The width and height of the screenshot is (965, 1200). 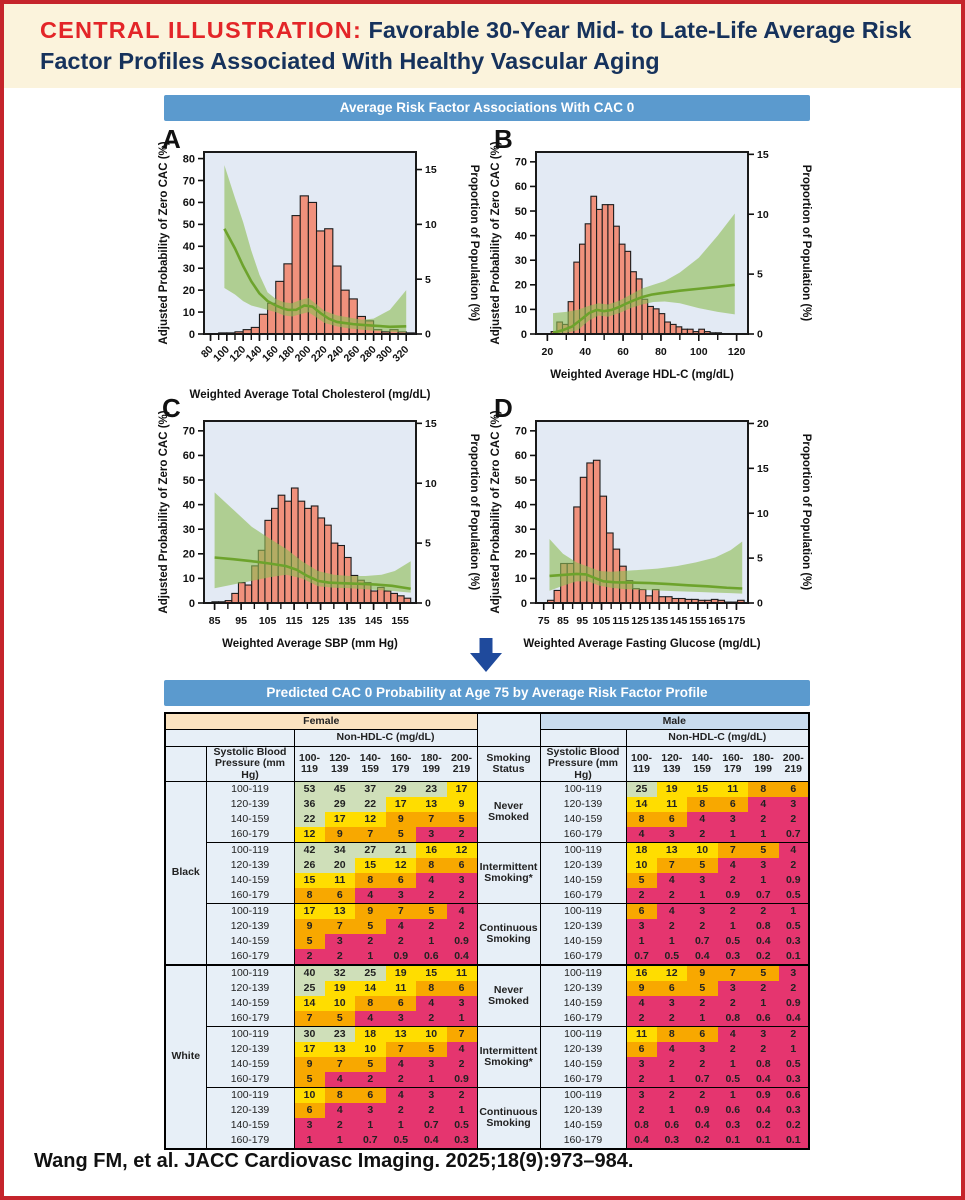 I want to click on male-sbp-row-label: 120-139, so click(x=583, y=988).